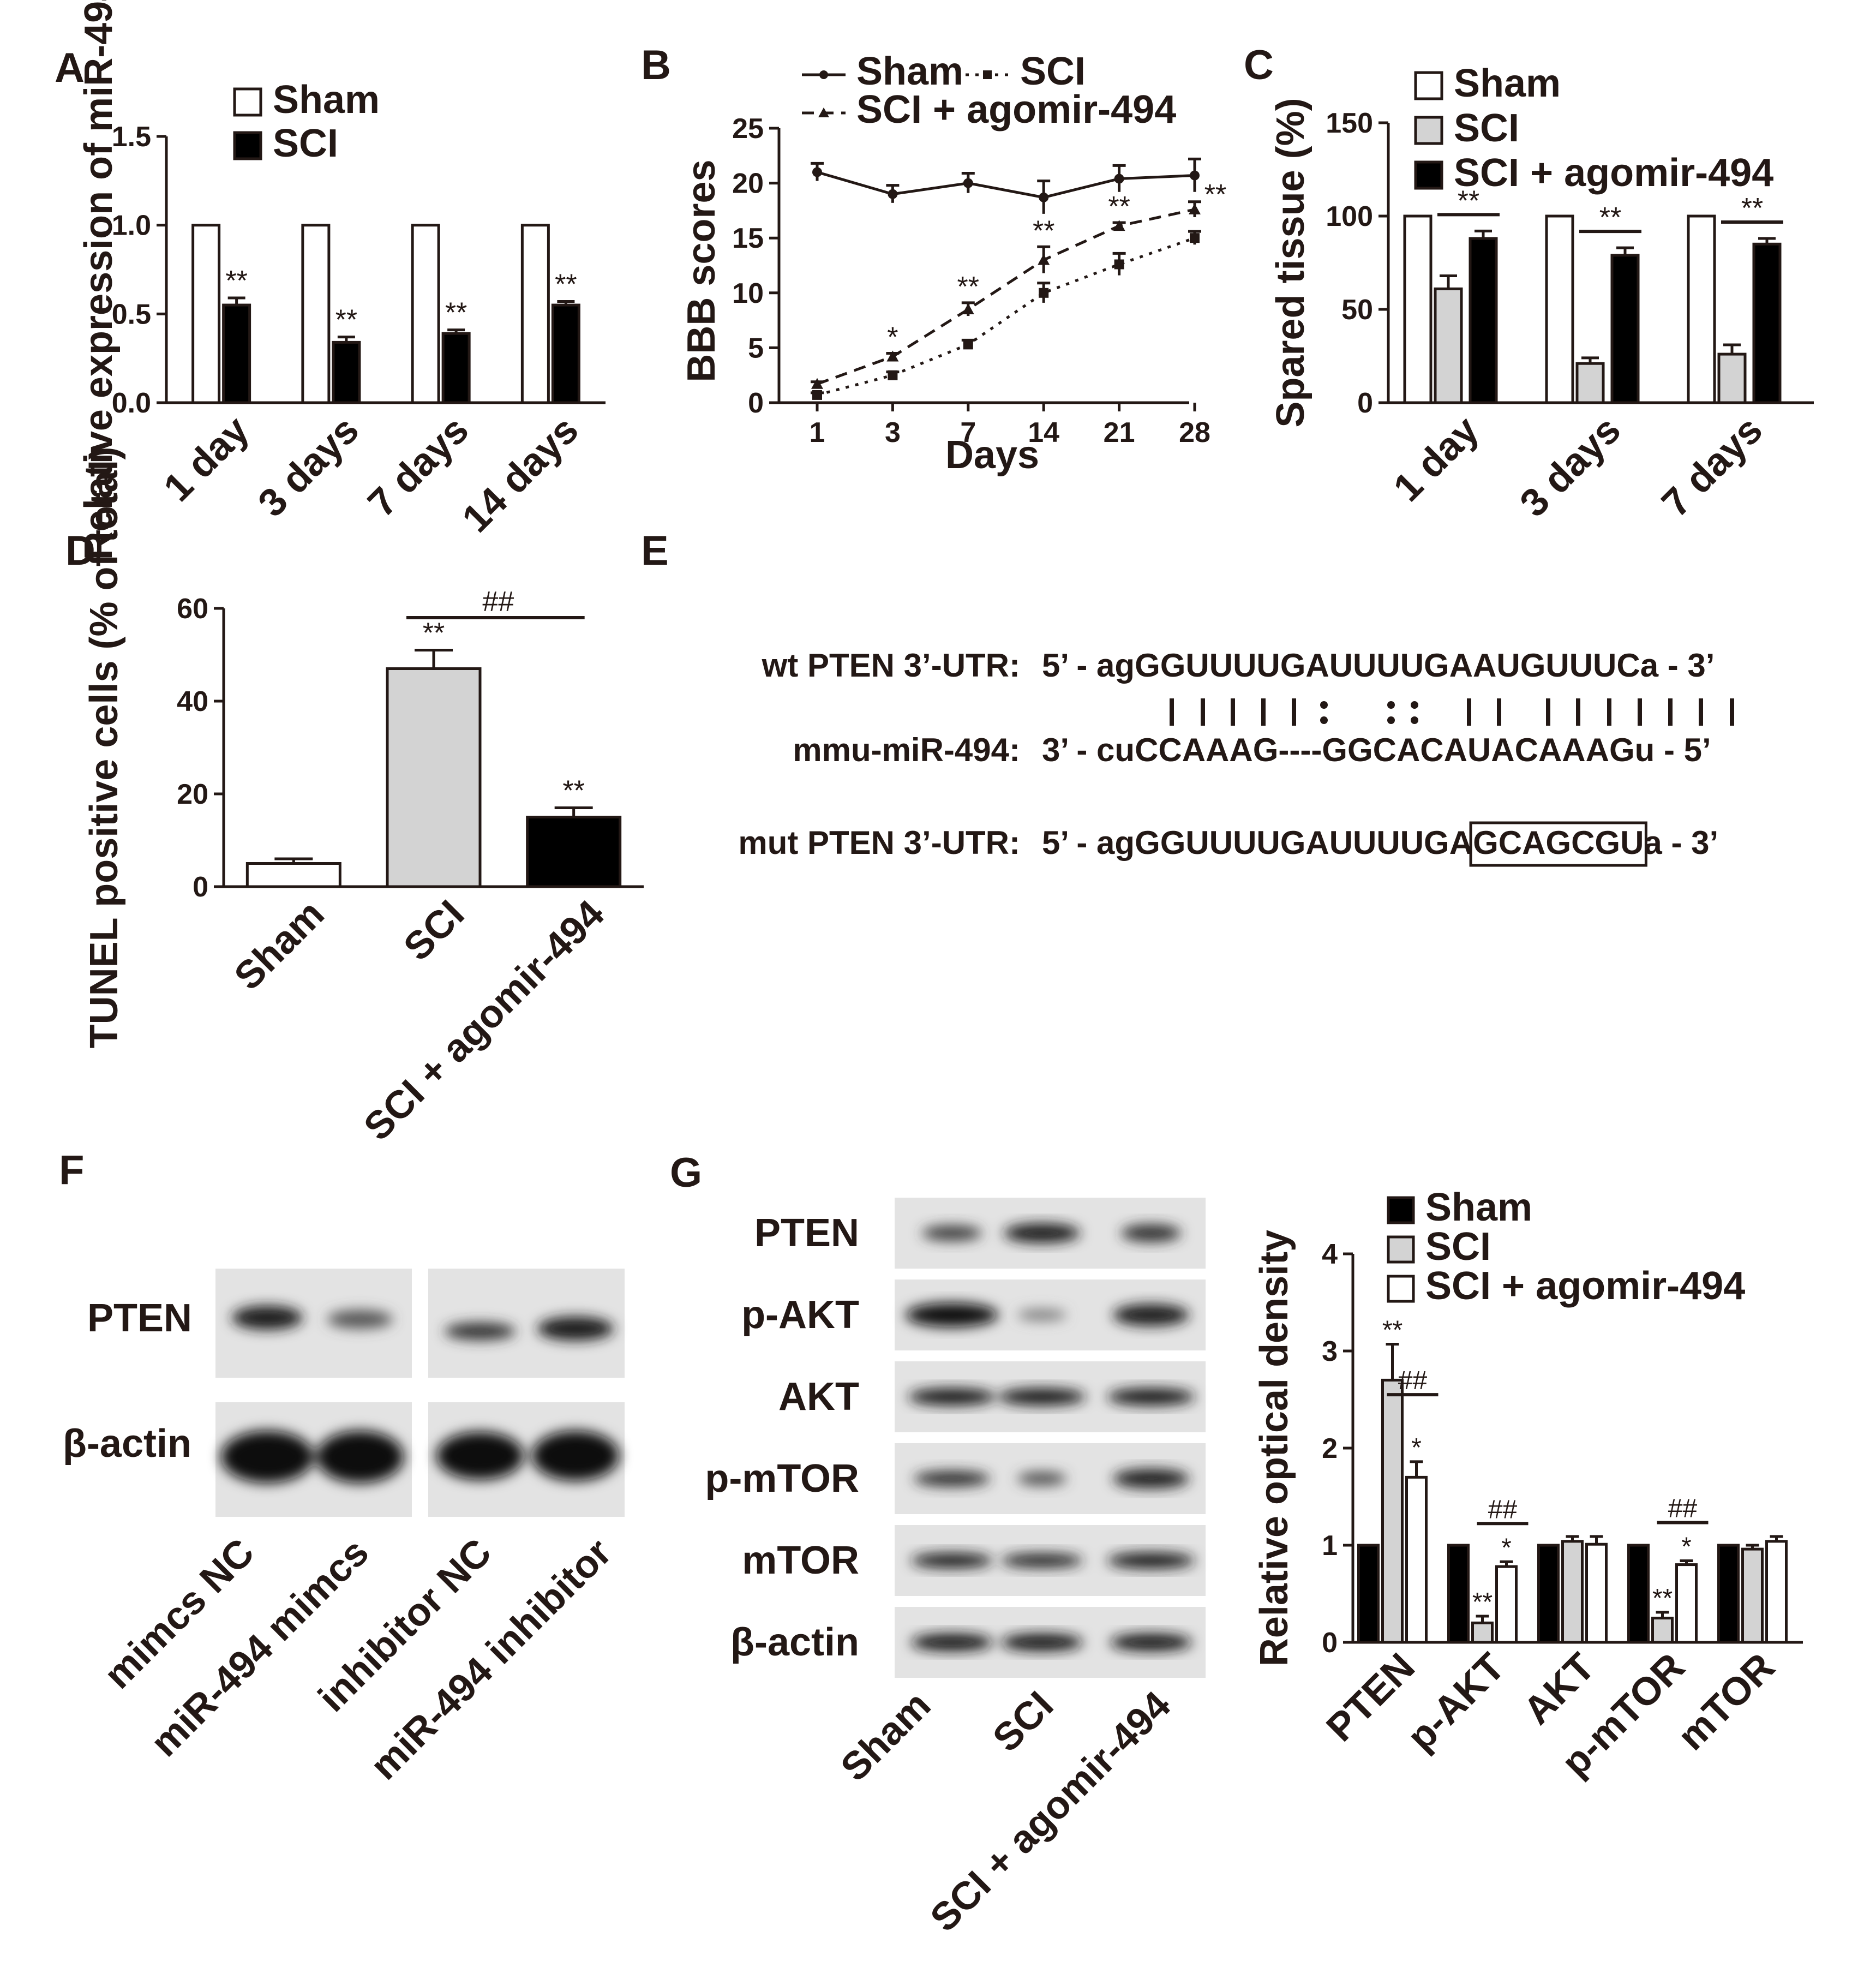 The height and width of the screenshot is (1979, 1876). Describe the element at coordinates (498, 602) in the screenshot. I see `chart-d-sig-bracket-mark: ##` at that location.